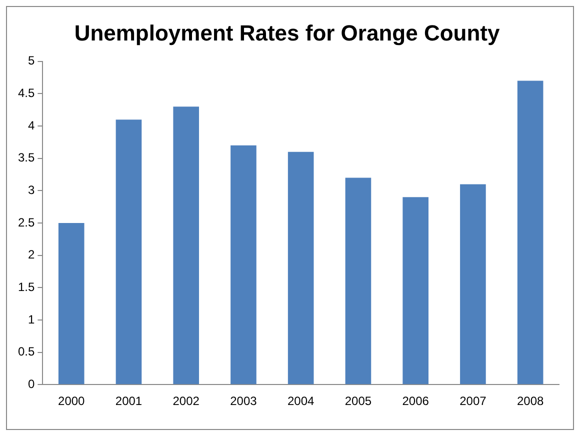 This screenshot has width=581, height=437. Describe the element at coordinates (31, 189) in the screenshot. I see `y-tick-label: 3` at that location.